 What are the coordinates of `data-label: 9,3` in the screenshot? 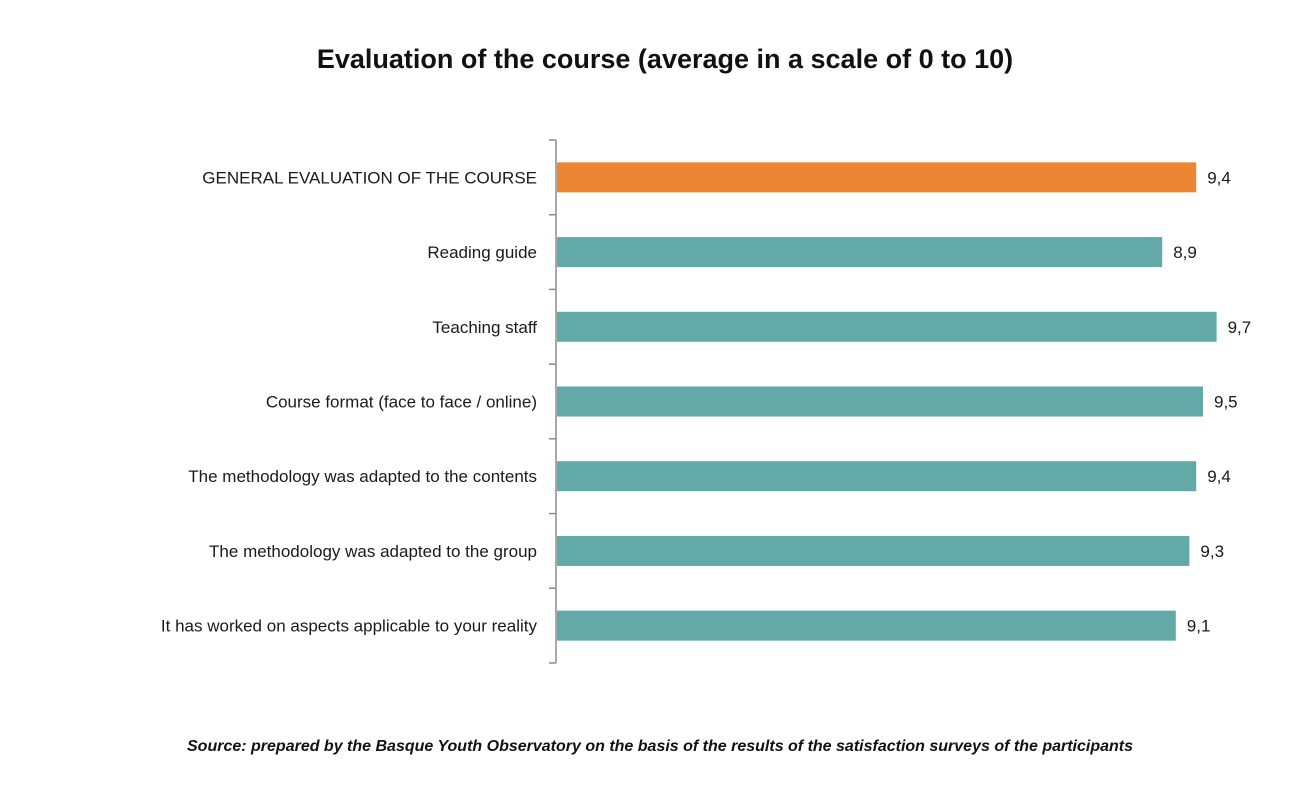 It's located at (1212, 551).